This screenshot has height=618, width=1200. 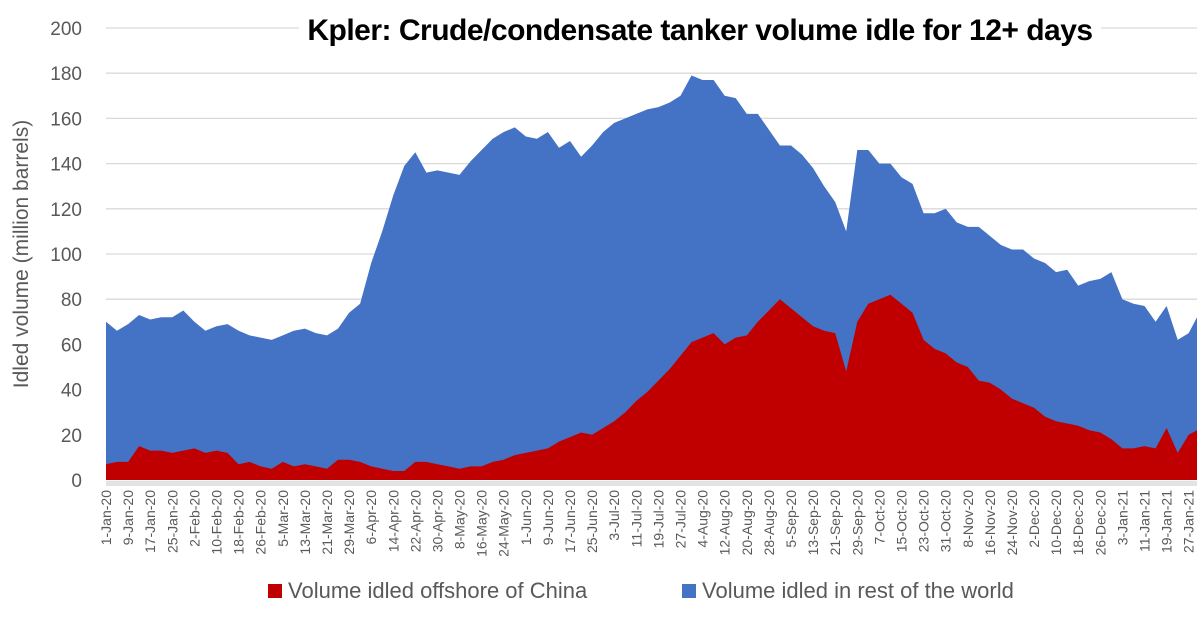 What do you see at coordinates (305, 522) in the screenshot?
I see `x-tick-label: 13-Mar-20` at bounding box center [305, 522].